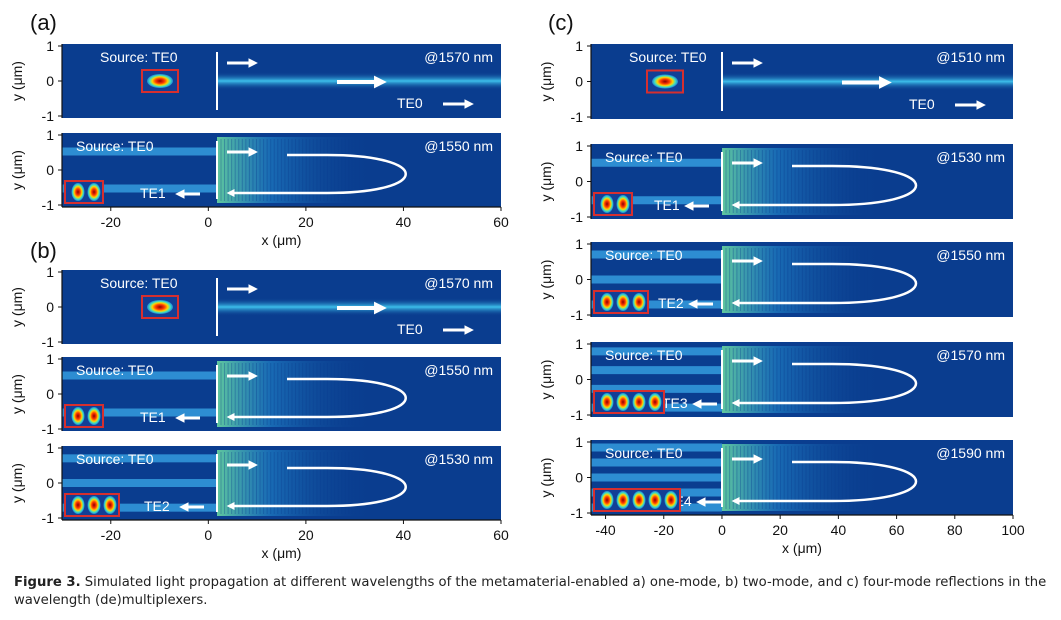 The width and height of the screenshot is (1061, 620). I want to click on field-panel-1: Source: TE0 @1570 nm TE0, so click(281, 81).